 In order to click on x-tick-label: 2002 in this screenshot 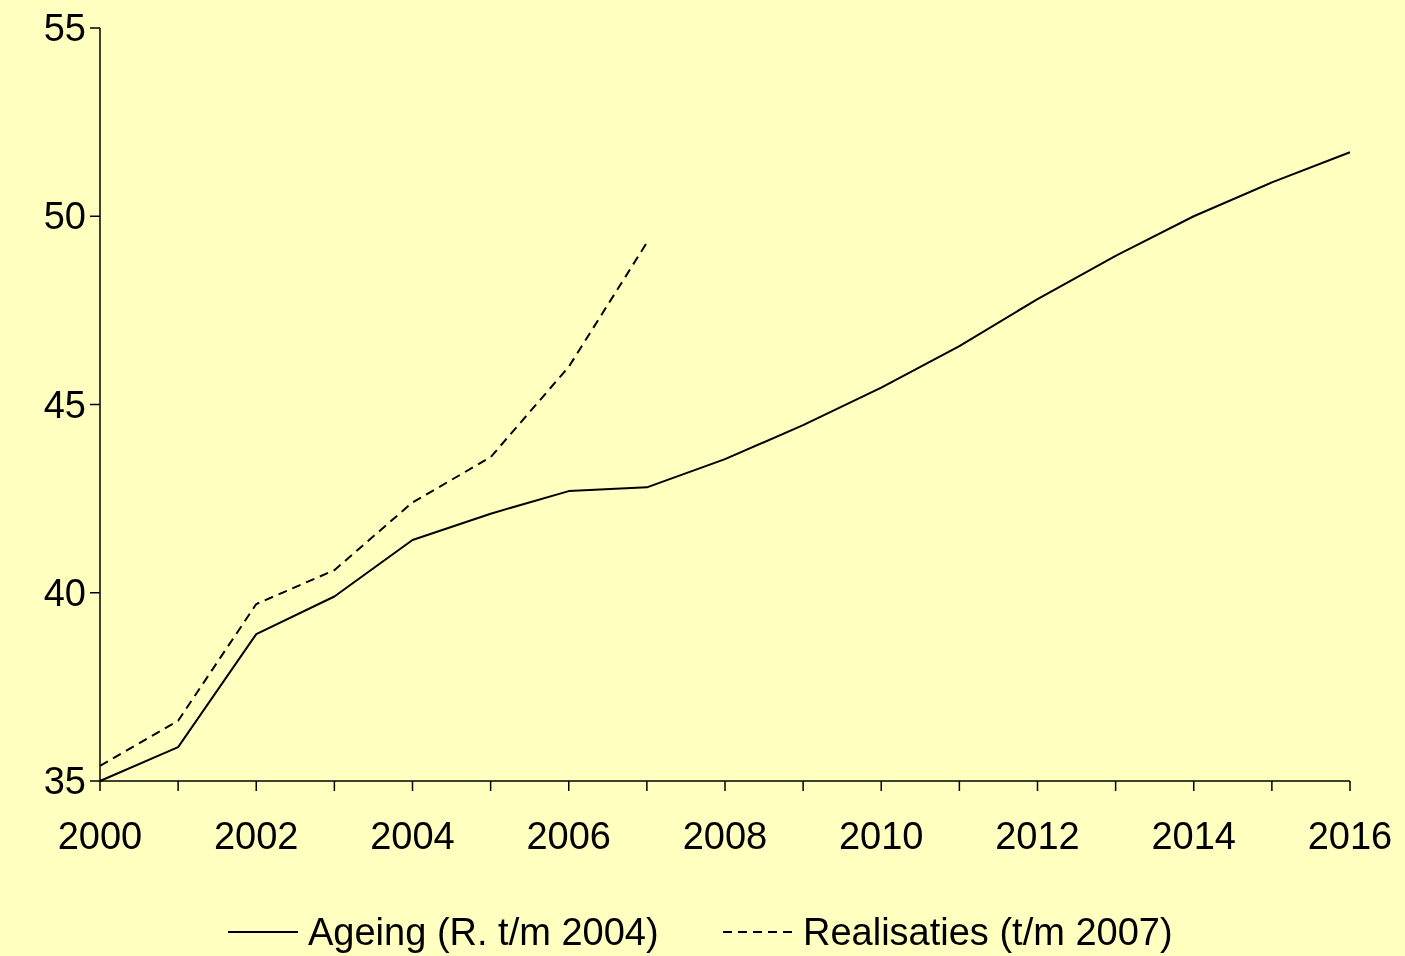, I will do `click(256, 836)`.